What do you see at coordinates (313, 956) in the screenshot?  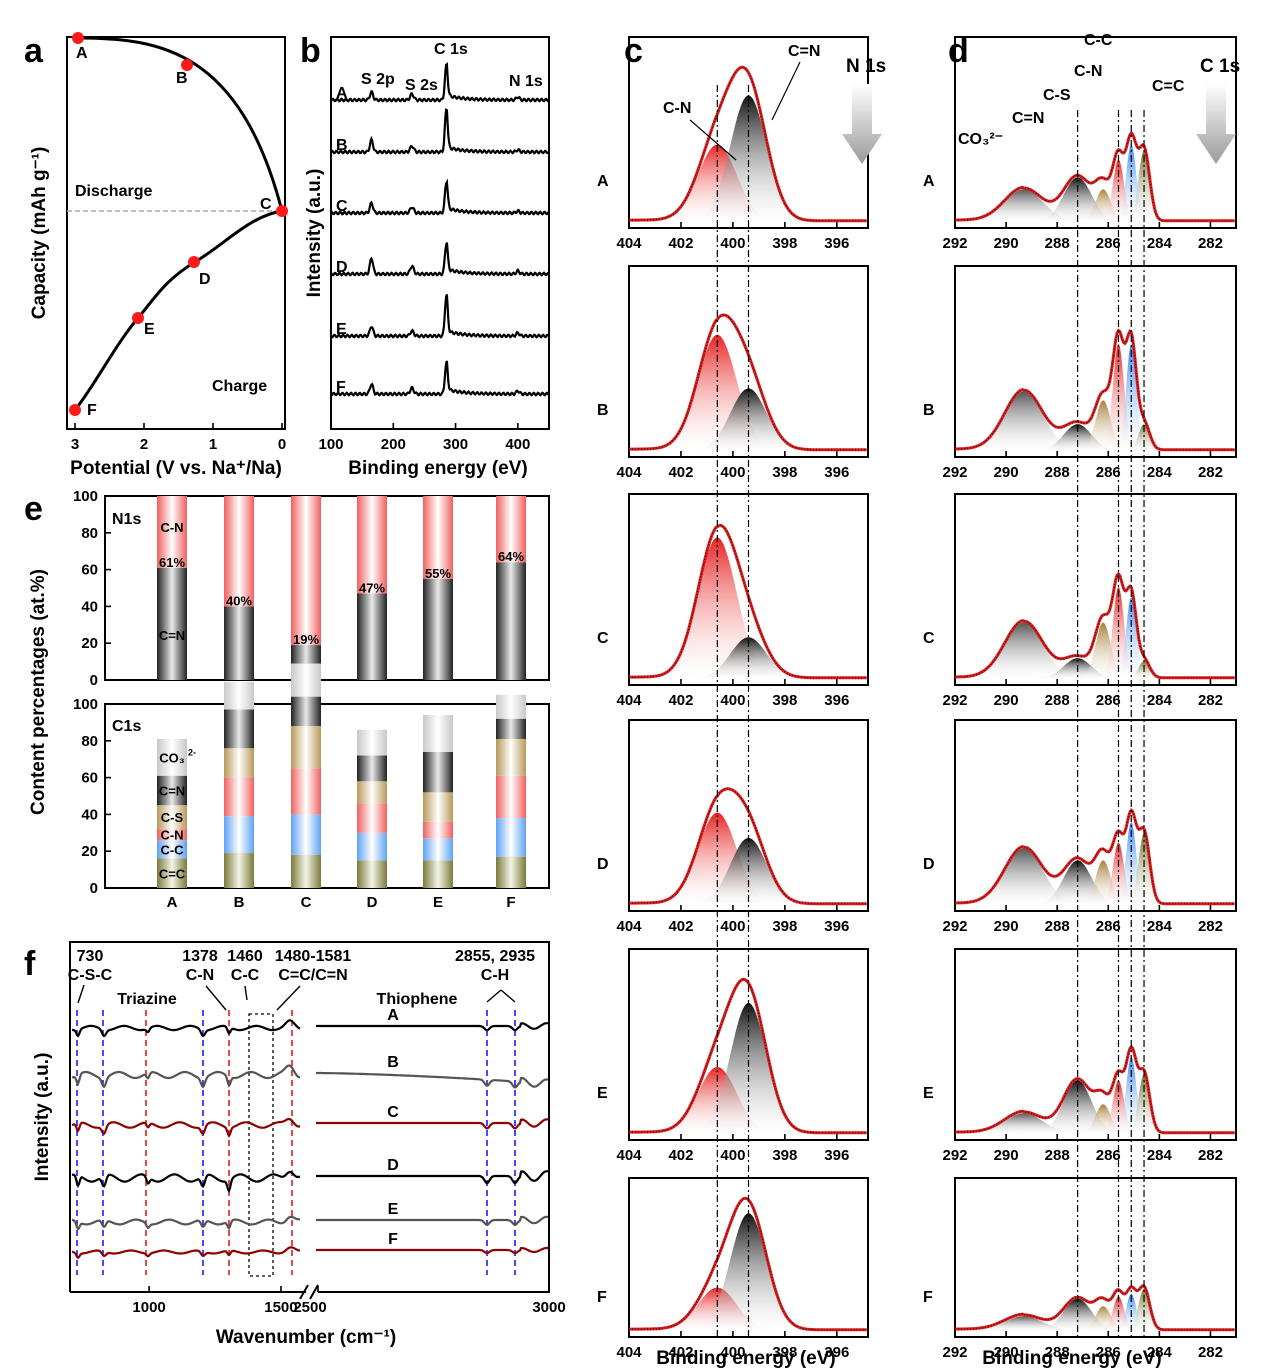 I see `annotation-wavenumber: 1480-1581` at bounding box center [313, 956].